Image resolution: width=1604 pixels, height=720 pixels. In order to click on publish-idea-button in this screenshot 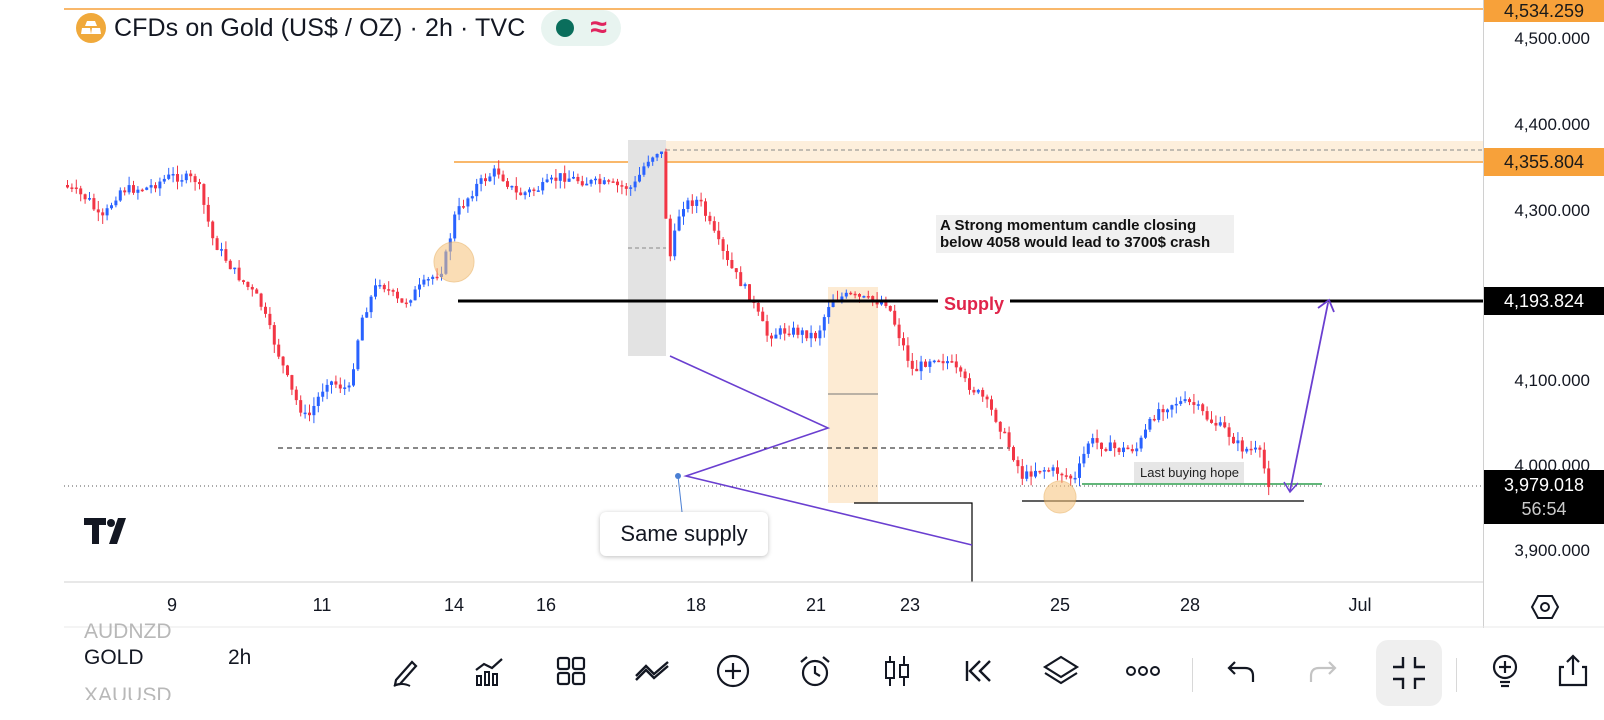, I will do `click(1505, 671)`.